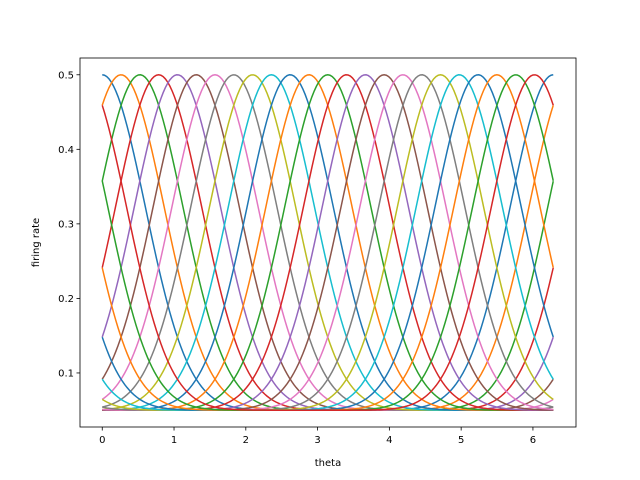  What do you see at coordinates (66, 224) in the screenshot?
I see `y-tick-label: 0.3` at bounding box center [66, 224].